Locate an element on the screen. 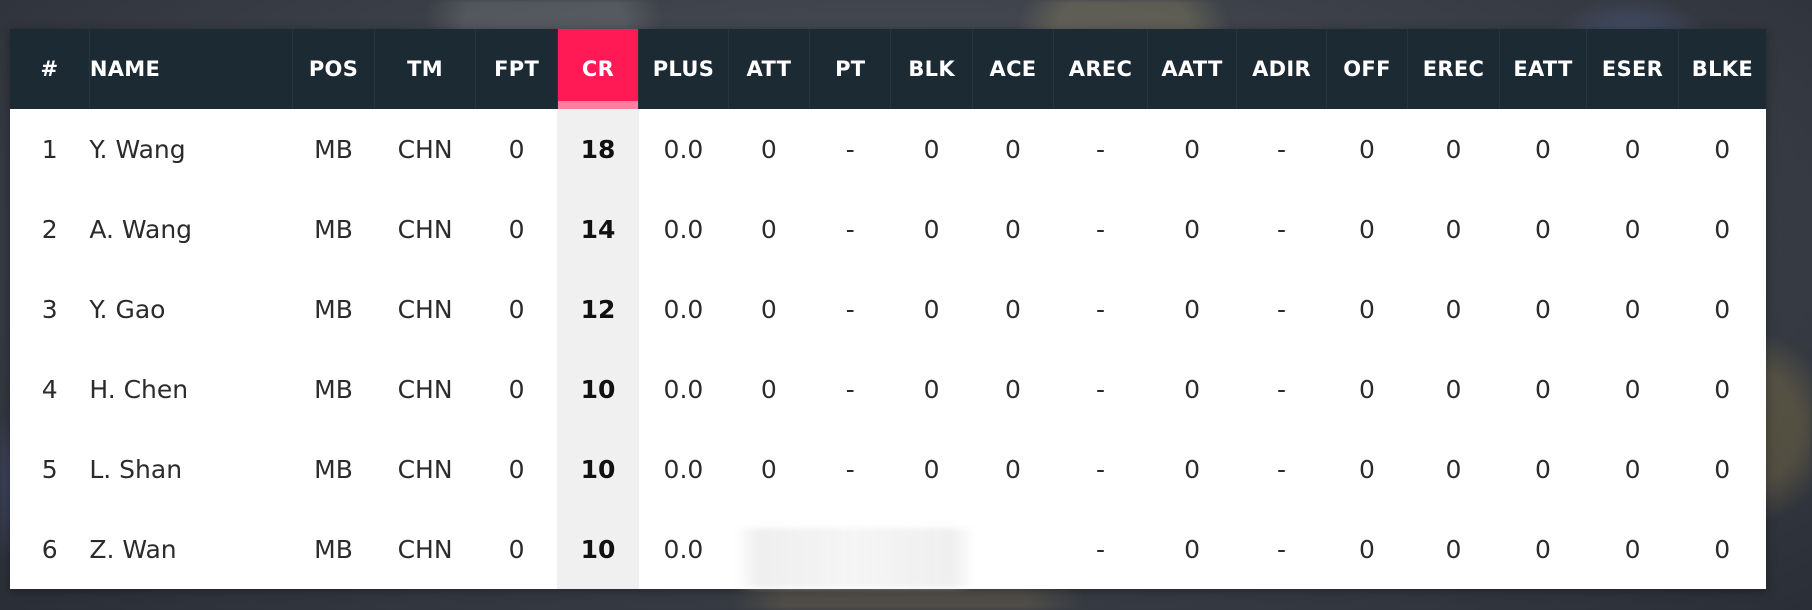 Image resolution: width=1812 pixels, height=610 pixels. table-row: 3 Y. Gao MB CHN 0 12 0.0 0 - 0 0 - 0 - 0 0 0 0 0 is located at coordinates (888, 309).